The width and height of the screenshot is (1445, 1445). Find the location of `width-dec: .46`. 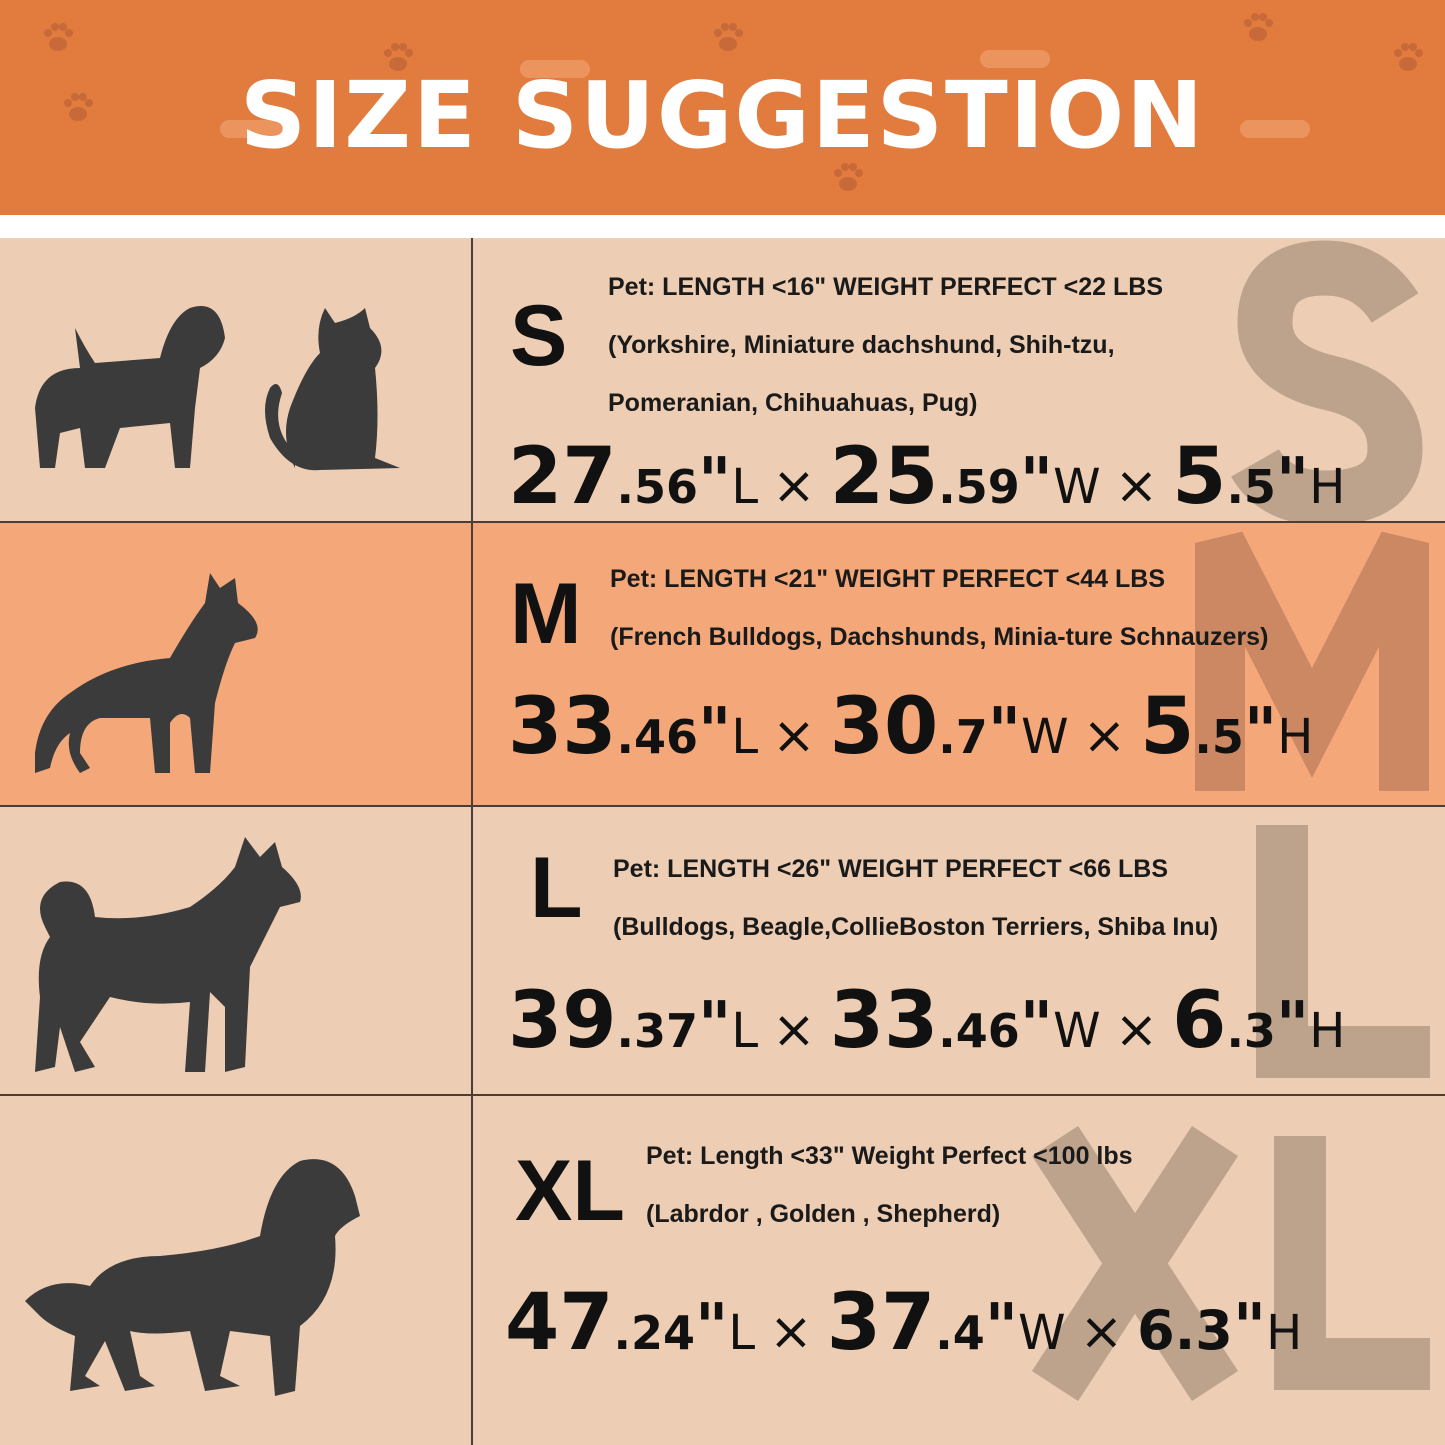

width-dec: .46 is located at coordinates (979, 1031).